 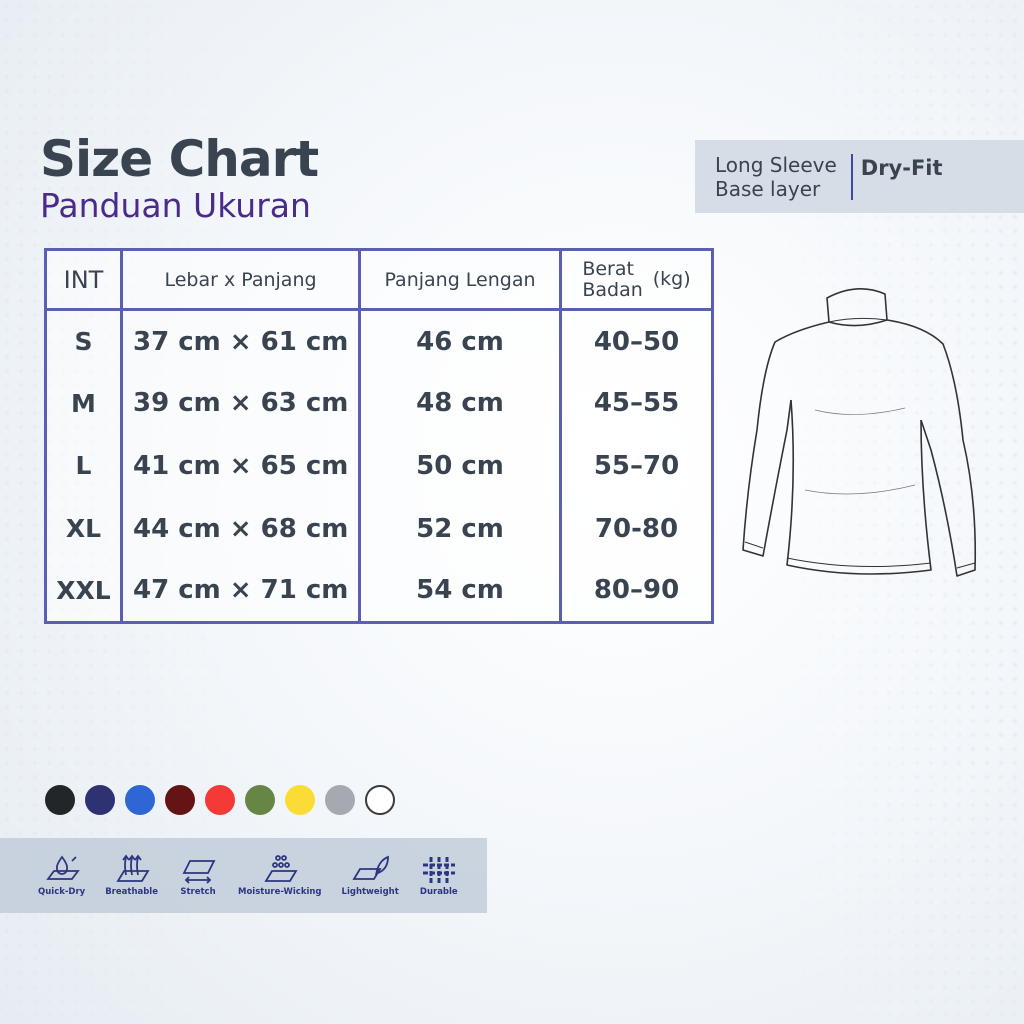 I want to click on cell-int: XL, so click(x=83, y=528).